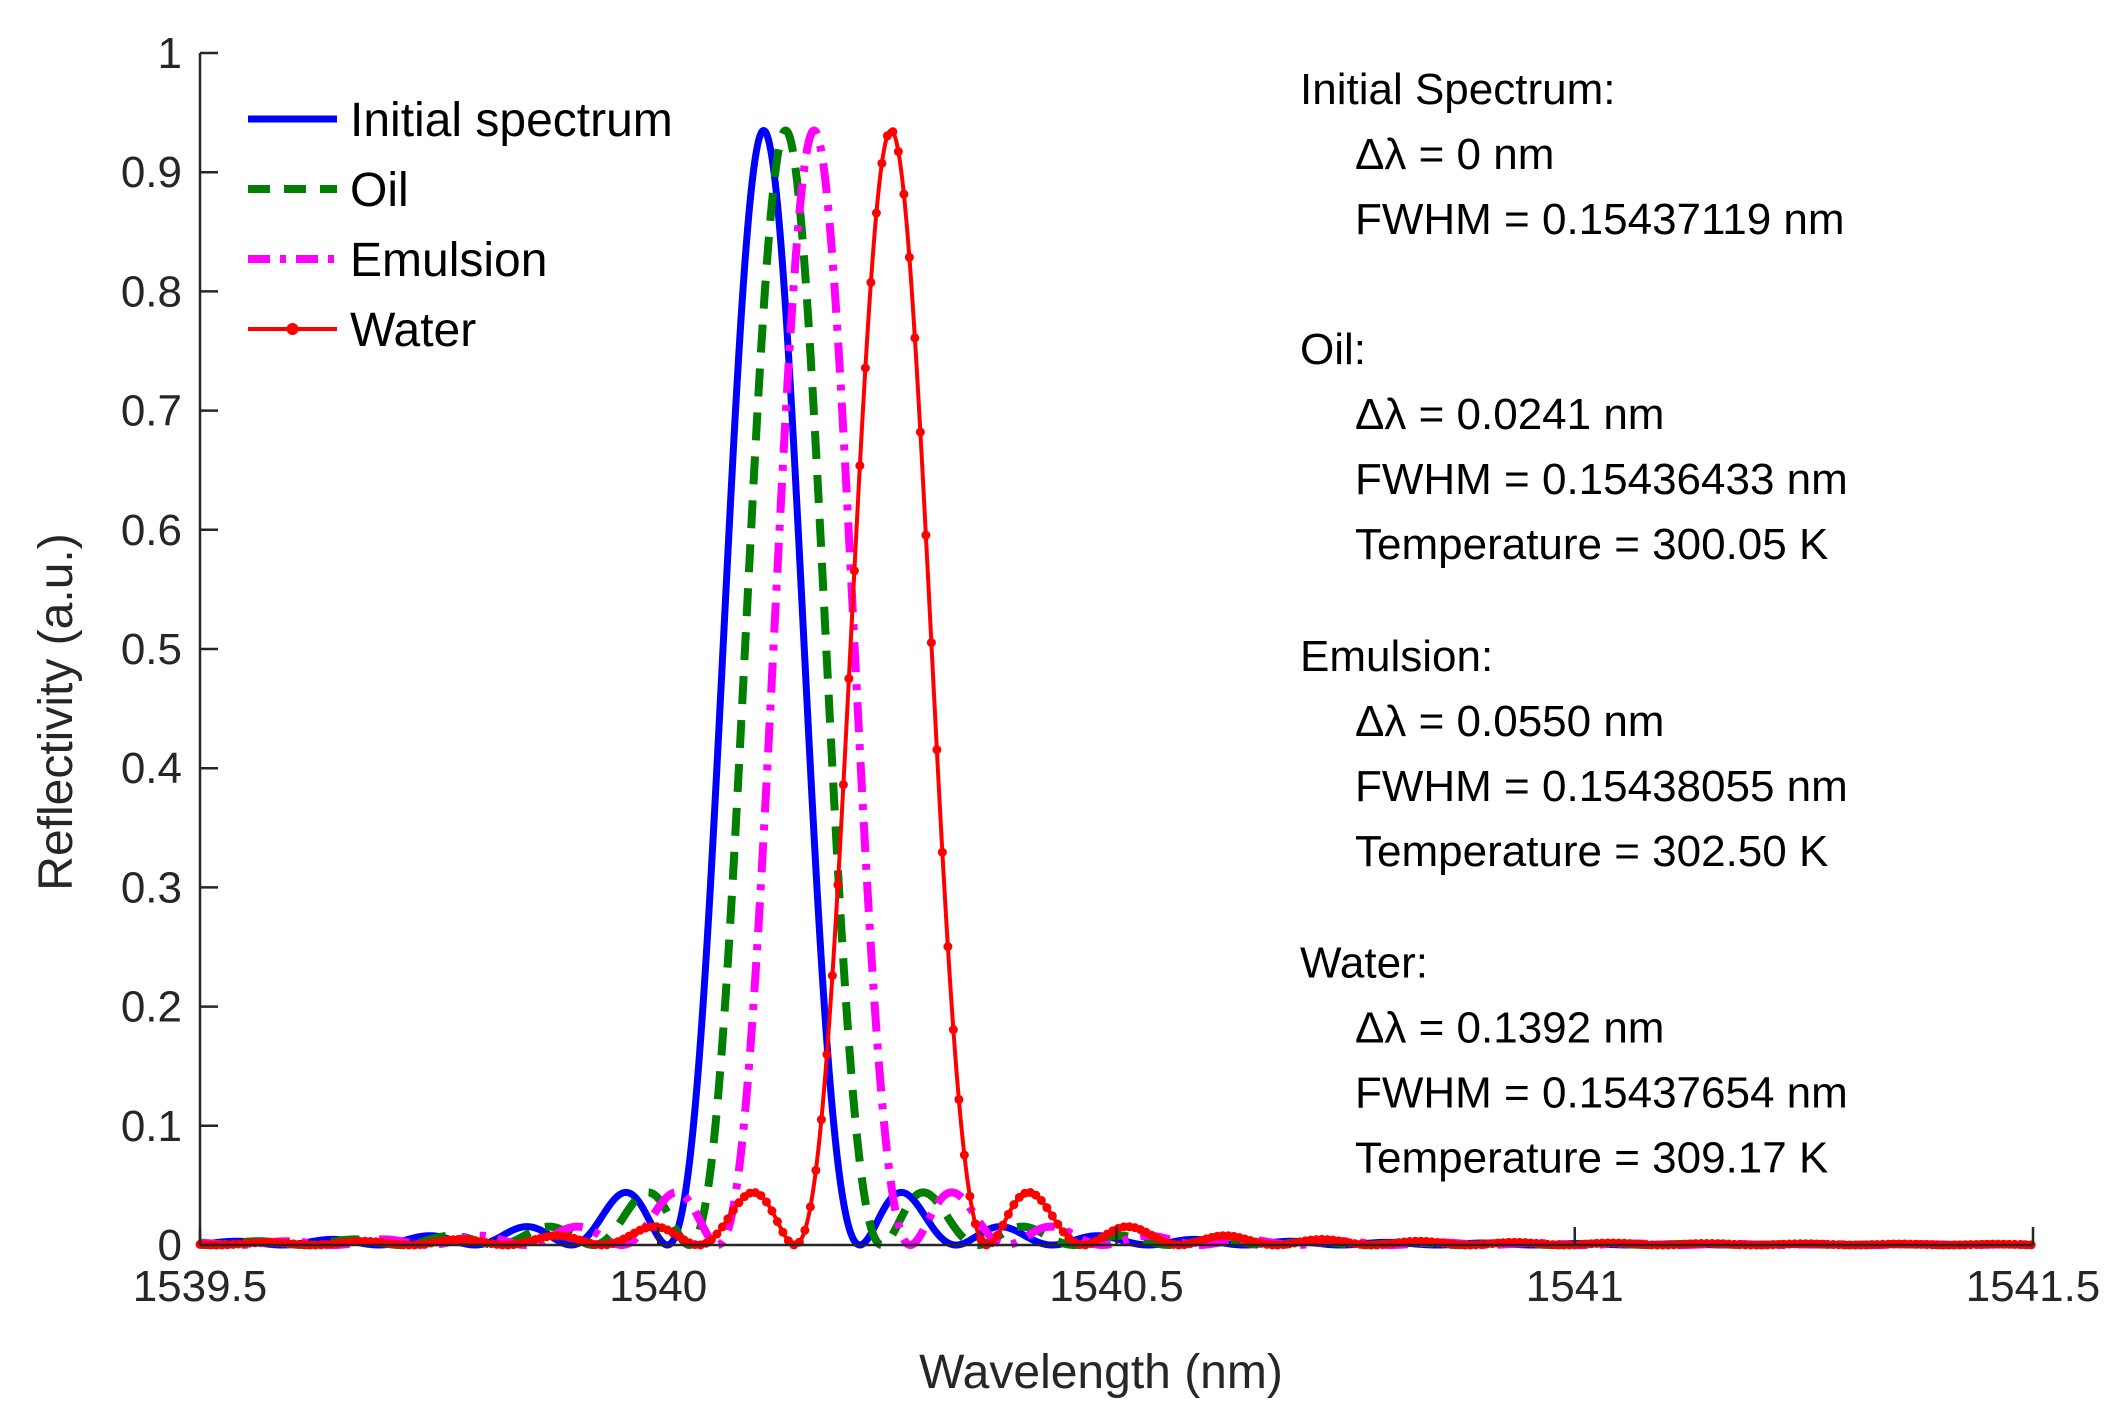 This screenshot has height=1419, width=2117. Describe the element at coordinates (151, 1126) in the screenshot. I see `y-tick-label: 0.1` at that location.